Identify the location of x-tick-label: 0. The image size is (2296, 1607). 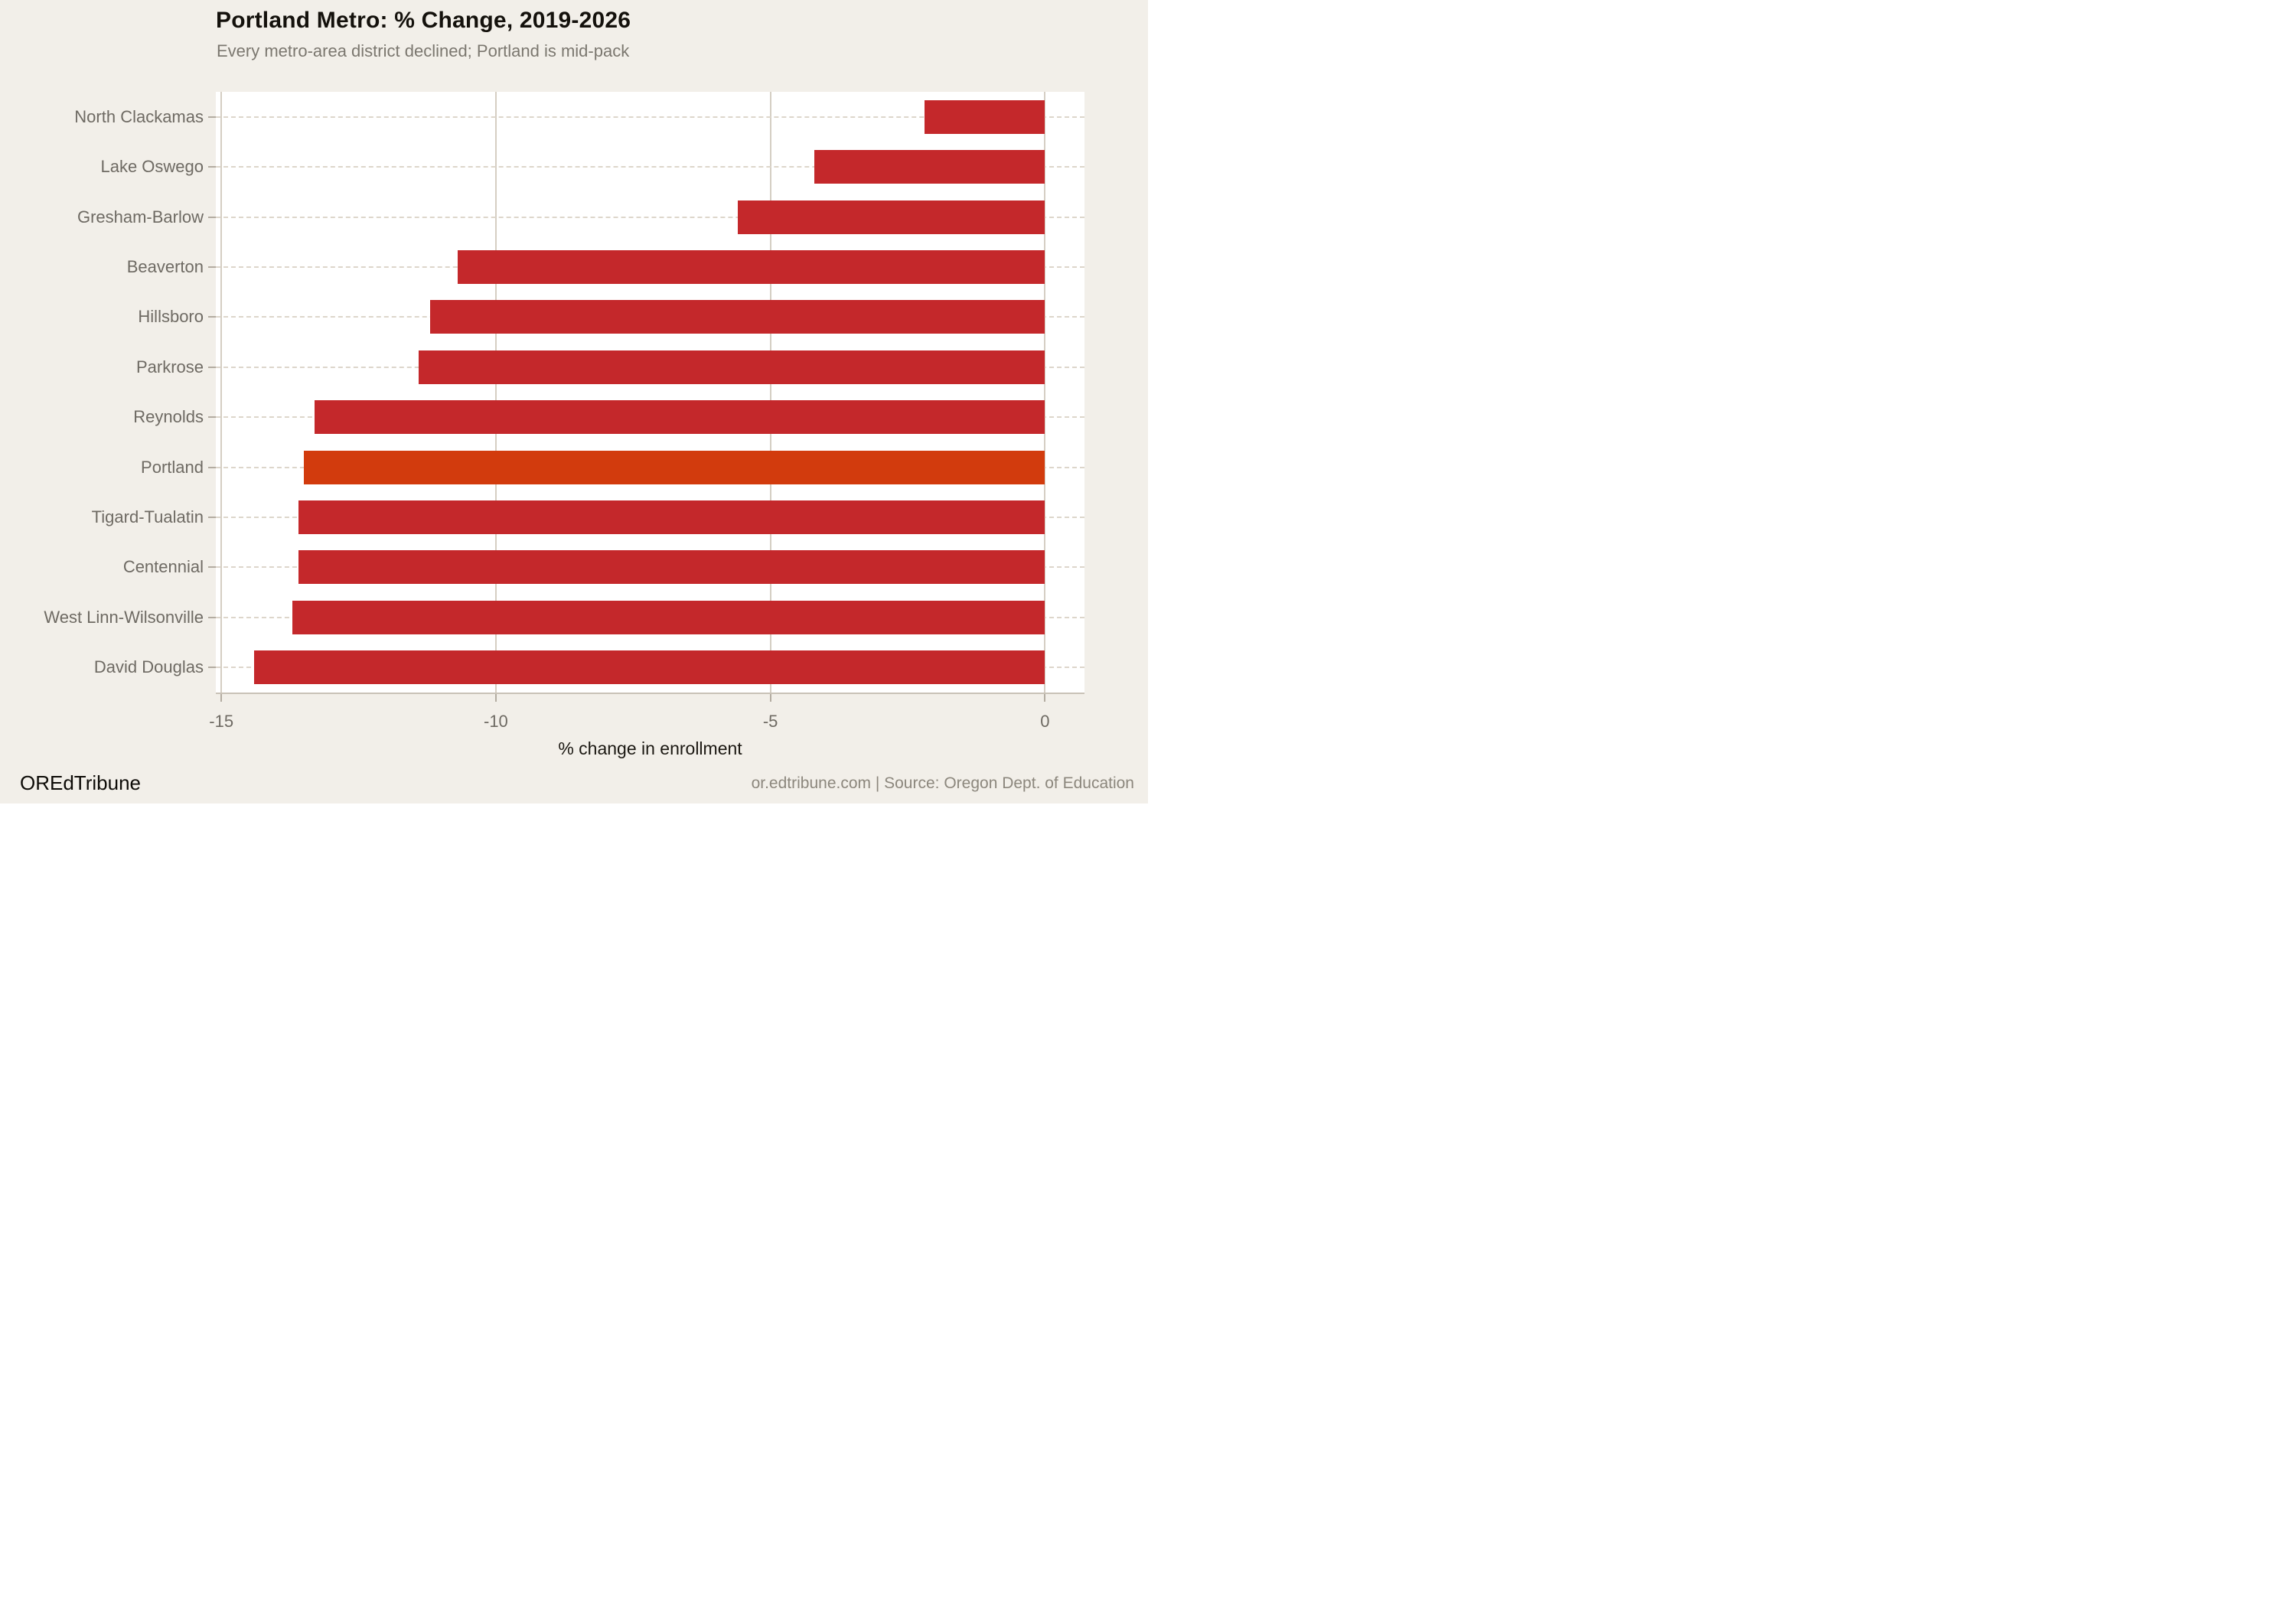
(1045, 722).